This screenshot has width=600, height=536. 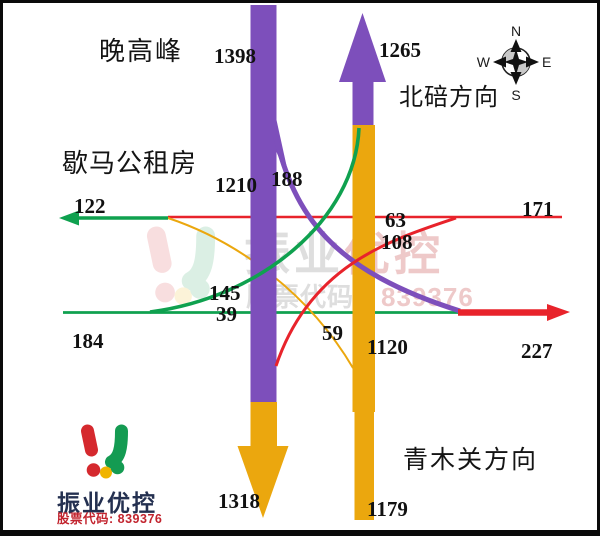 What do you see at coordinates (104, 451) in the screenshot?
I see `brand-logo-icon` at bounding box center [104, 451].